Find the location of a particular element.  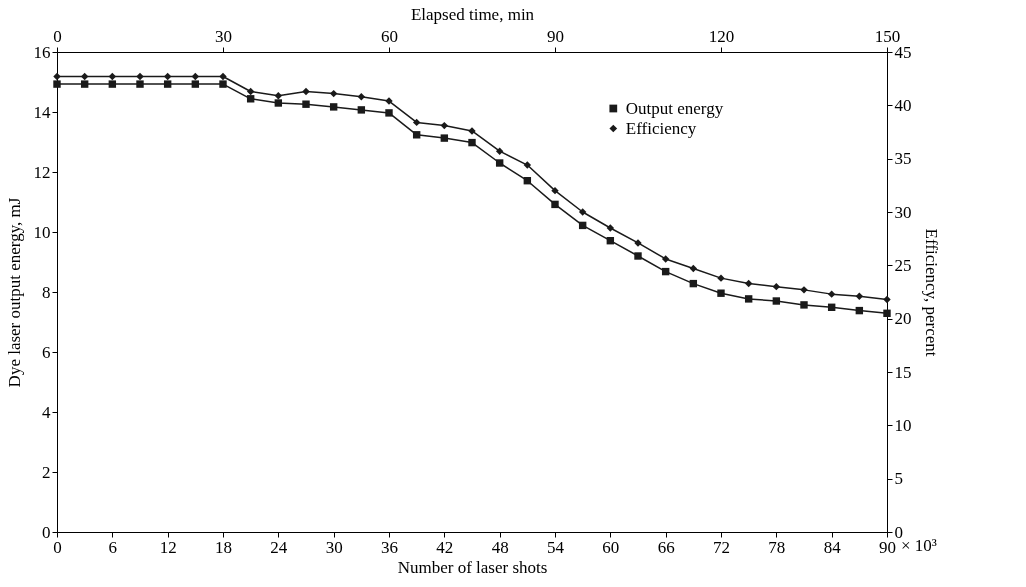

x-axis-title: Number of laser shots is located at coordinates (472, 567).